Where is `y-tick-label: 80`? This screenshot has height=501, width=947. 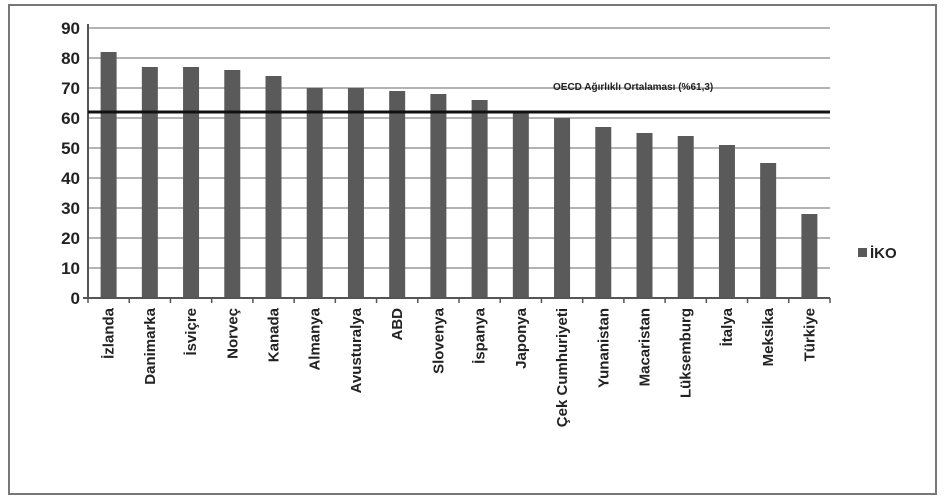
y-tick-label: 80 is located at coordinates (70, 58).